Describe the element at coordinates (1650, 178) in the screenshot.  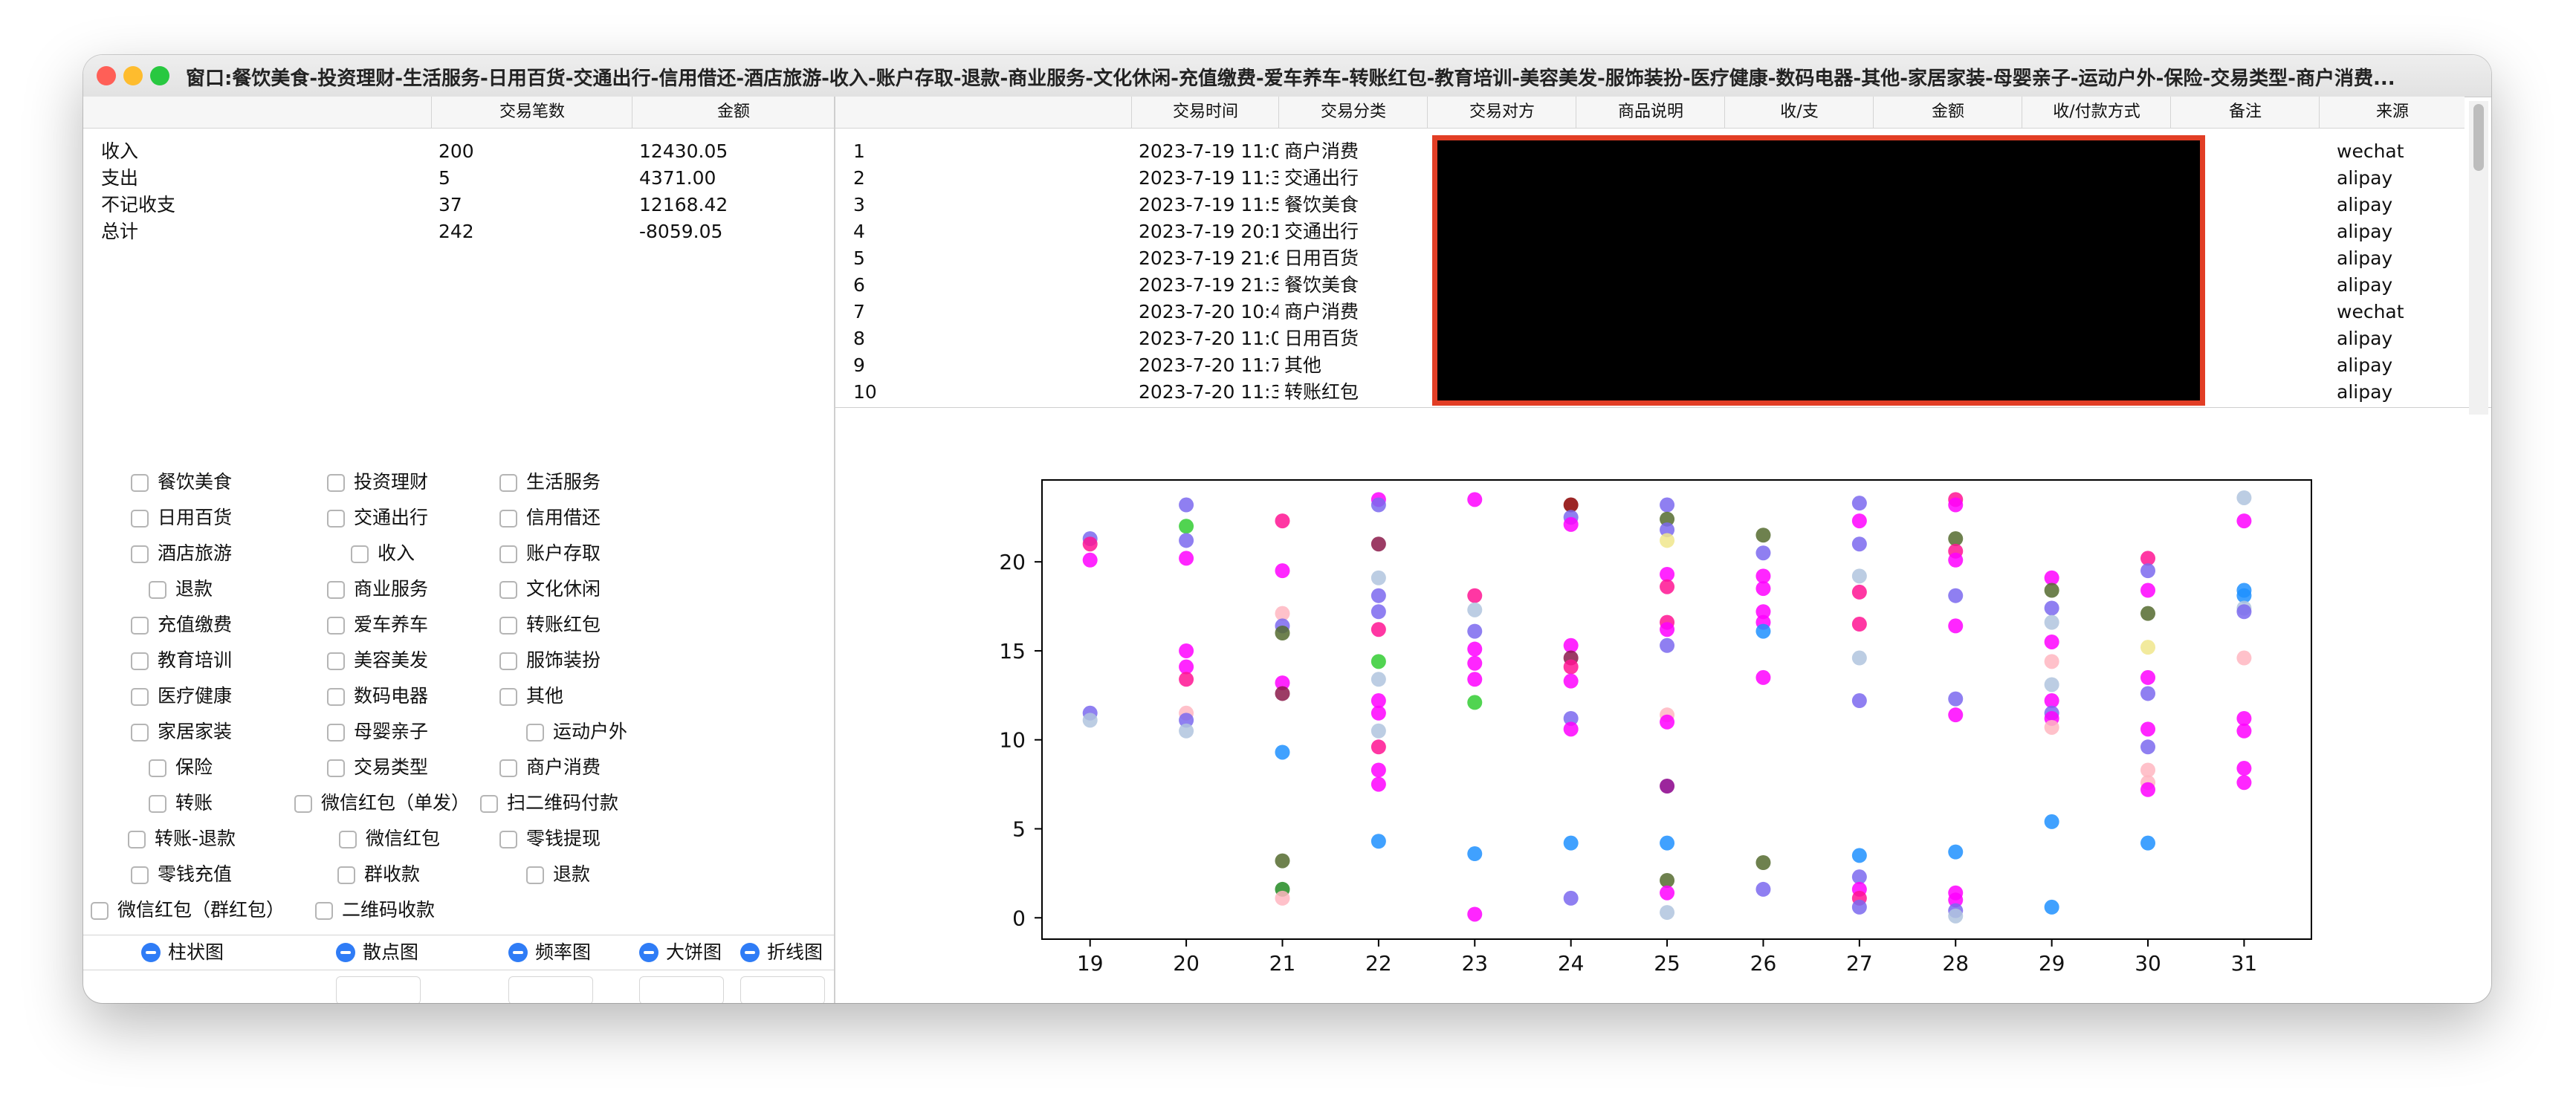
I see `transaction-row: 2 2023-7-19 11:3 交通出行 alipay` at that location.